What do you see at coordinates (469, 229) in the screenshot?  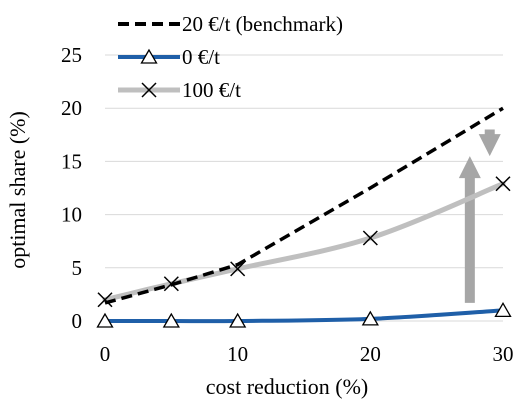 I see `arrow-up-annotation` at bounding box center [469, 229].